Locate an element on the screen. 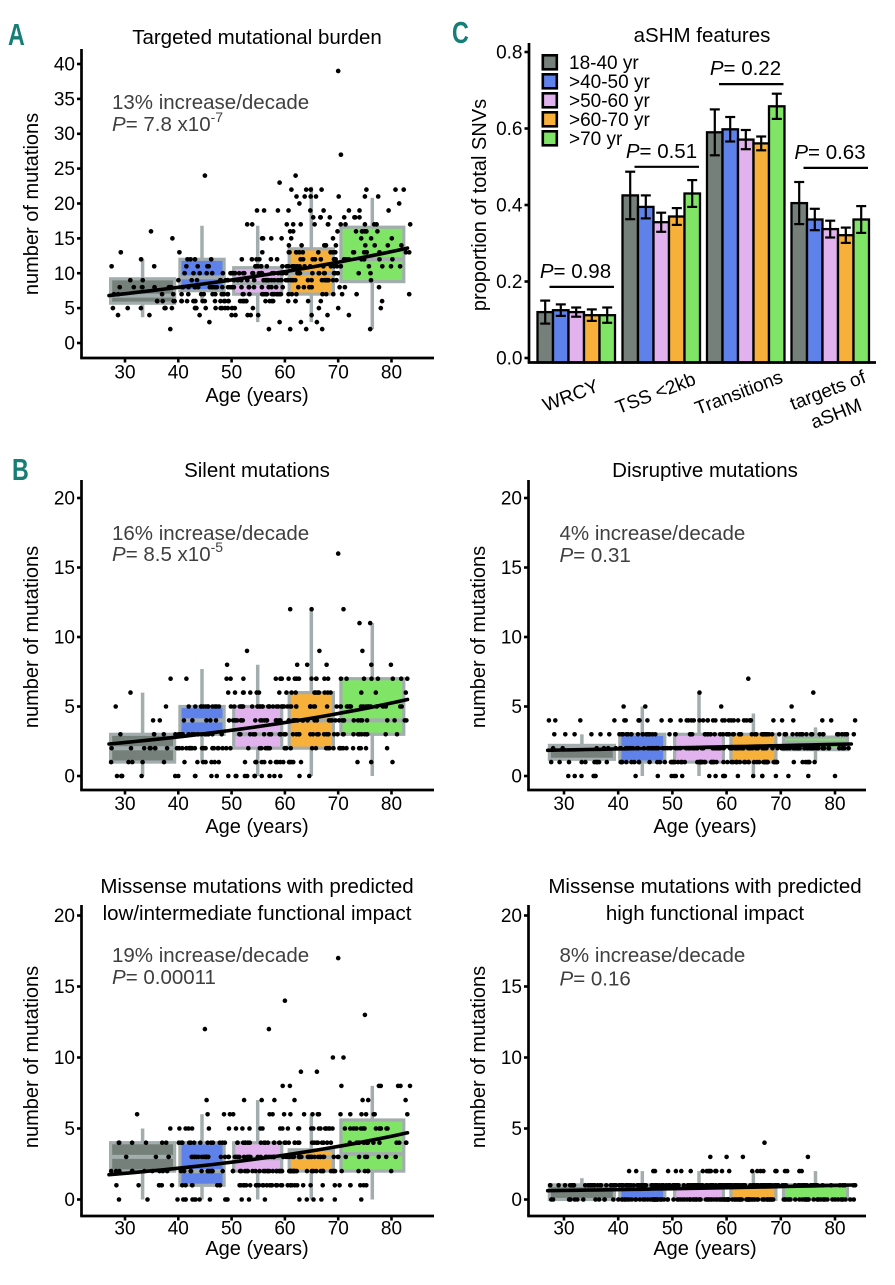  svg-text: A is located at coordinates (16, 34).